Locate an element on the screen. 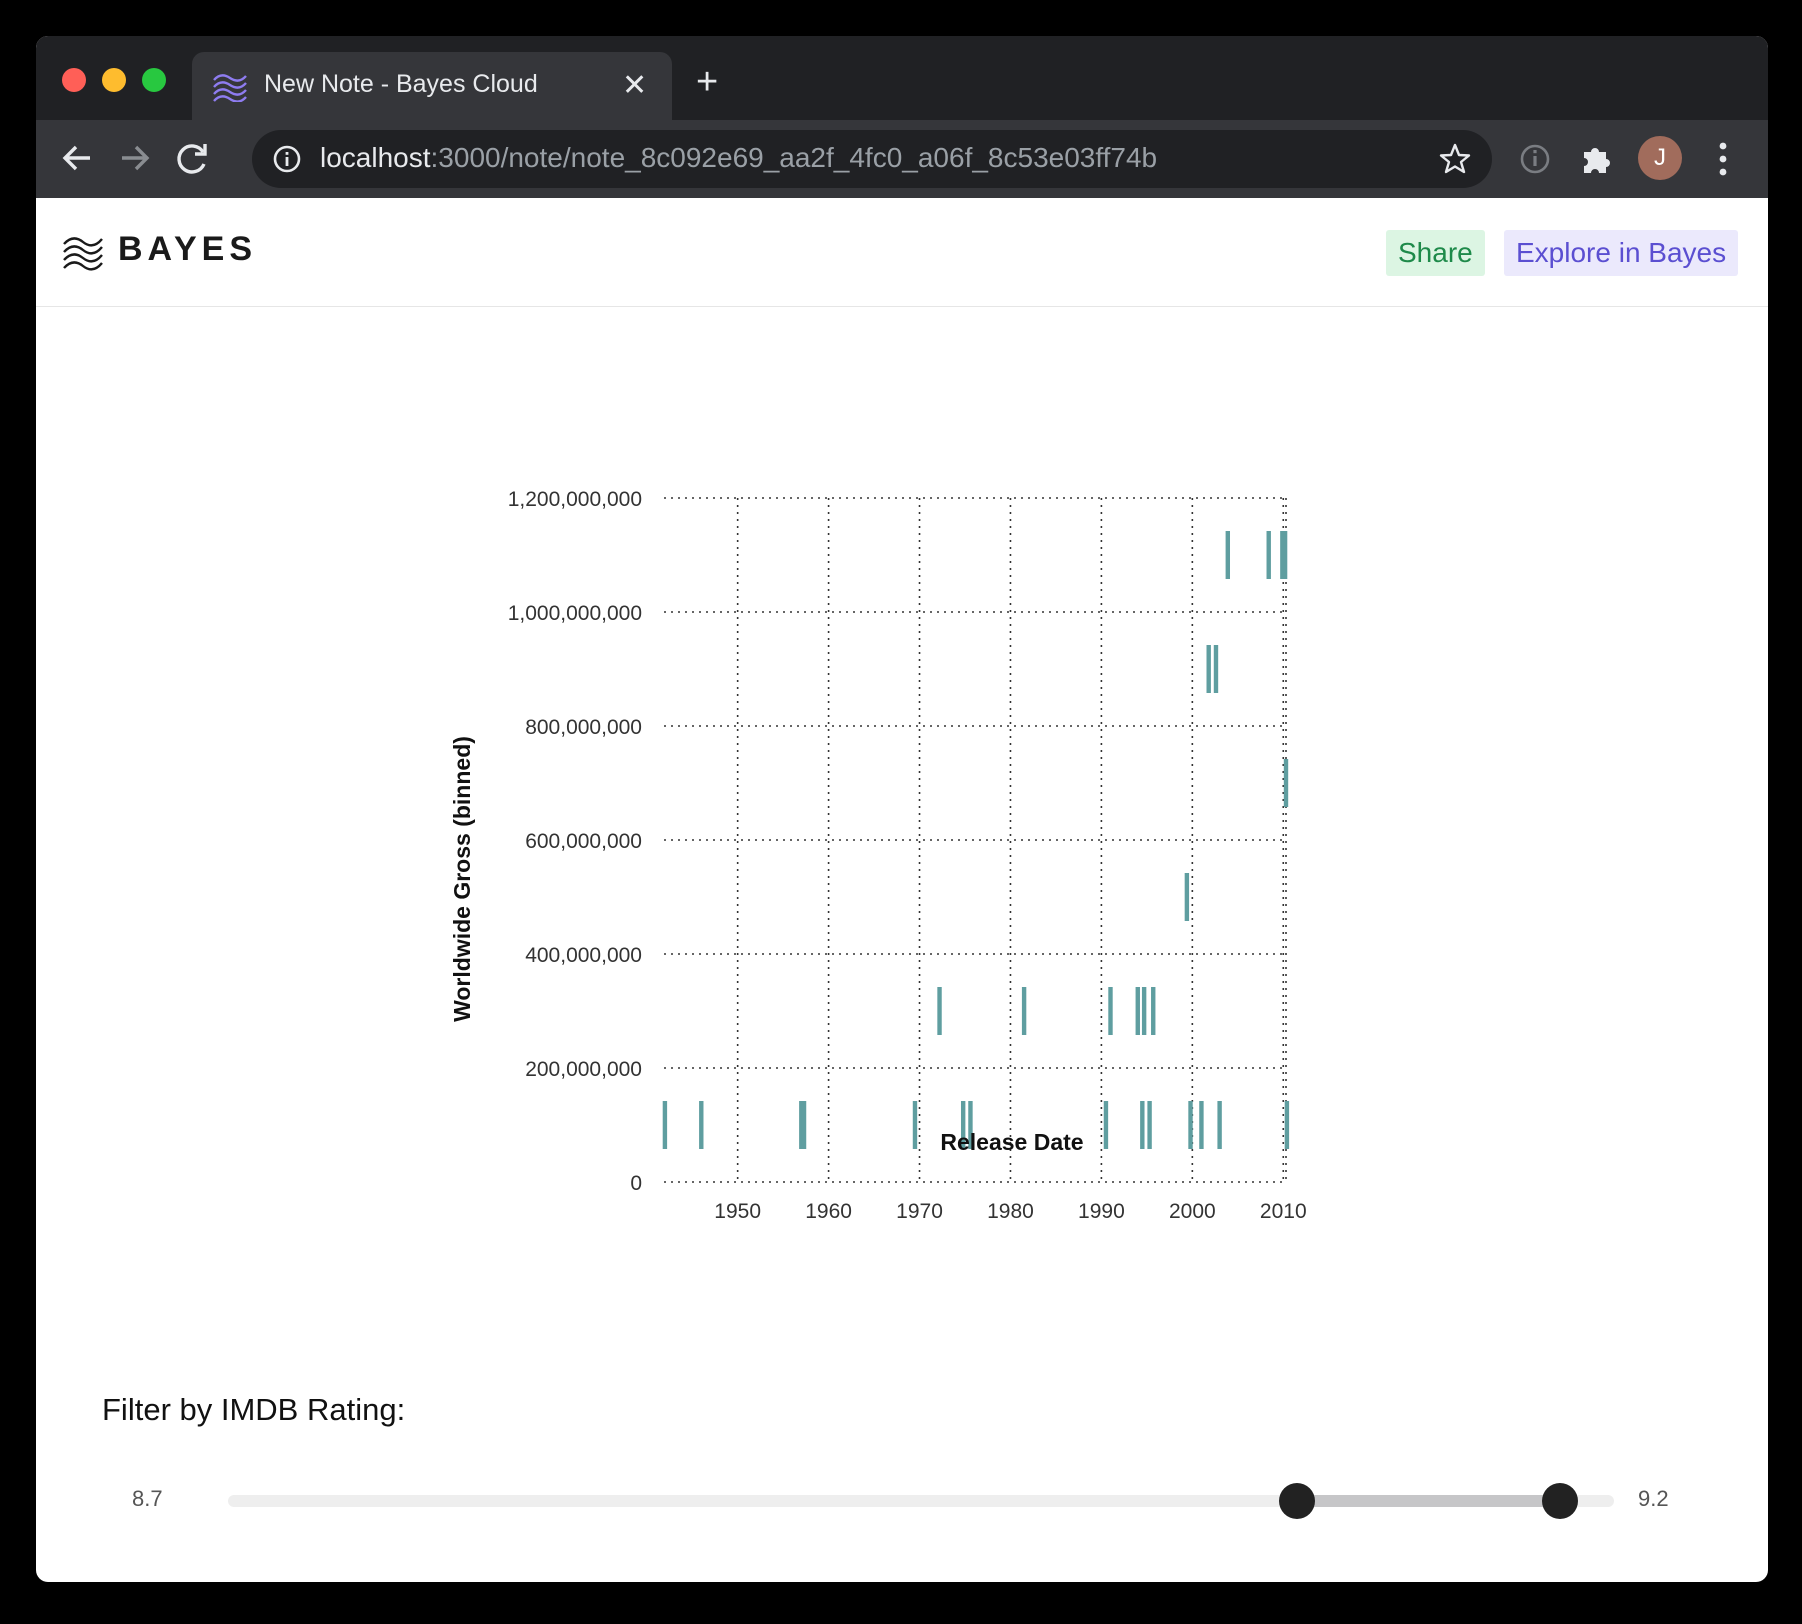 The height and width of the screenshot is (1624, 1802). chart-marks is located at coordinates (976, 840).